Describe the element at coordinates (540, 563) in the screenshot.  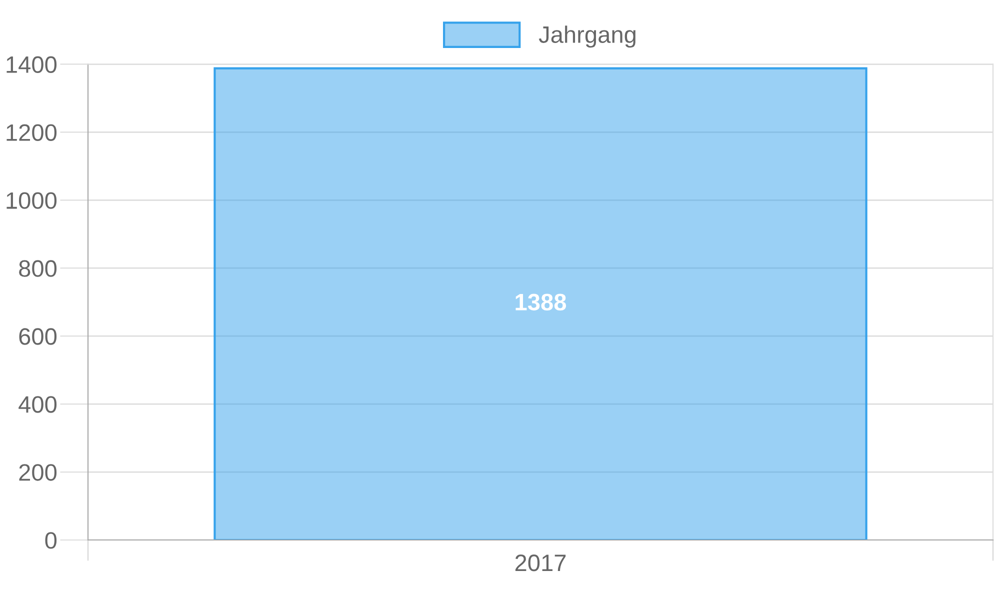
I see `x-tick-label: 2017` at that location.